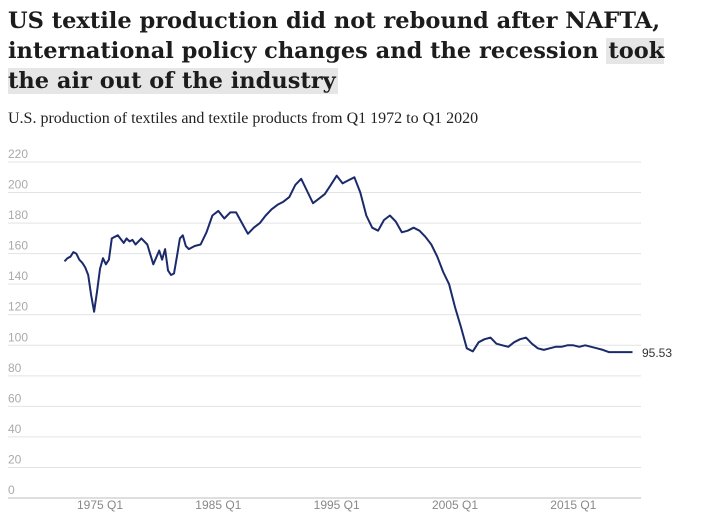  What do you see at coordinates (18, 215) in the screenshot?
I see `y-tick-label: 180` at bounding box center [18, 215].